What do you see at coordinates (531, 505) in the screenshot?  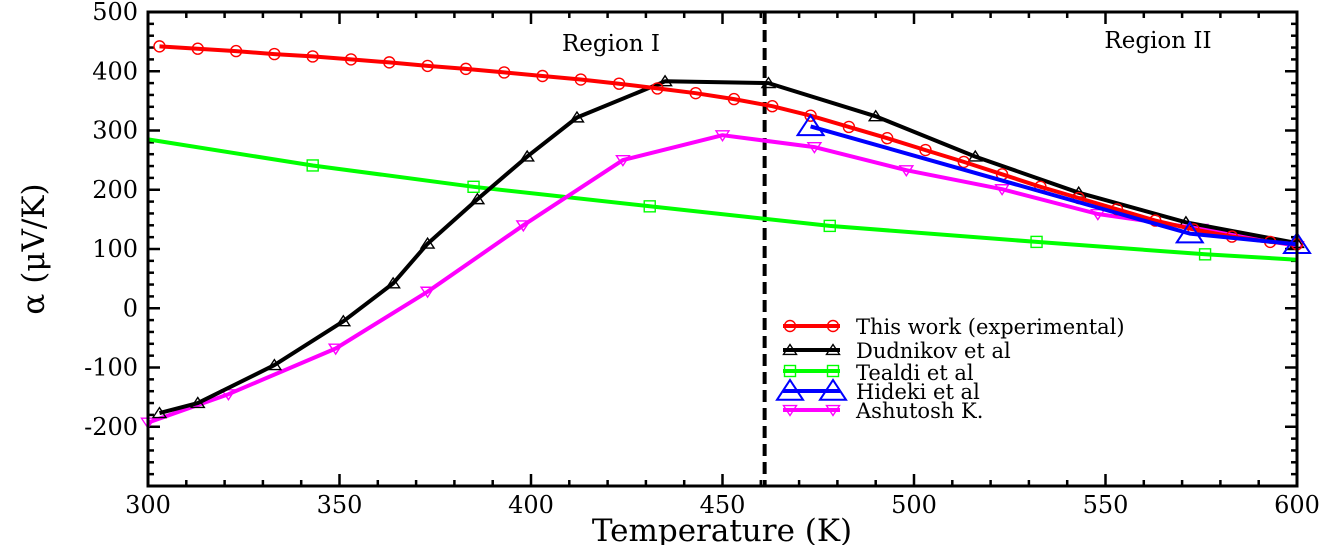 I see `x-tick-label: 400` at bounding box center [531, 505].